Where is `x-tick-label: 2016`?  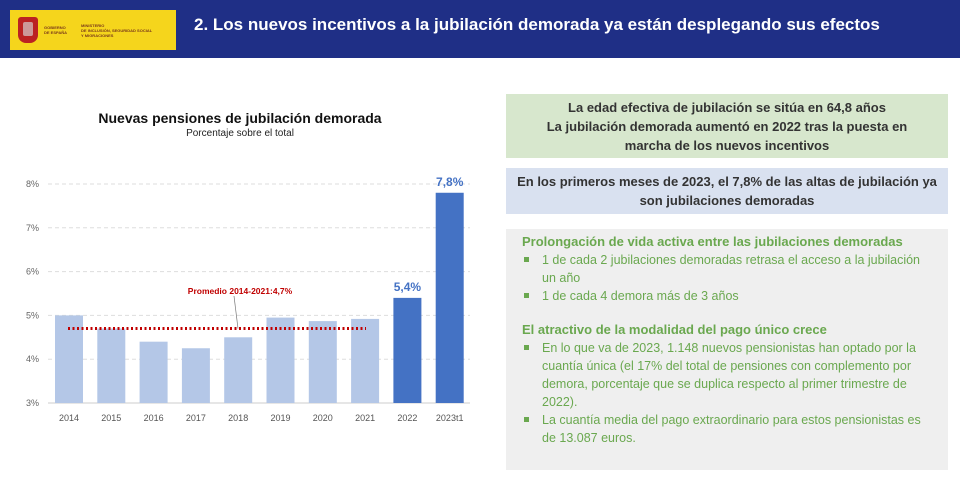
x-tick-label: 2016 is located at coordinates (154, 418).